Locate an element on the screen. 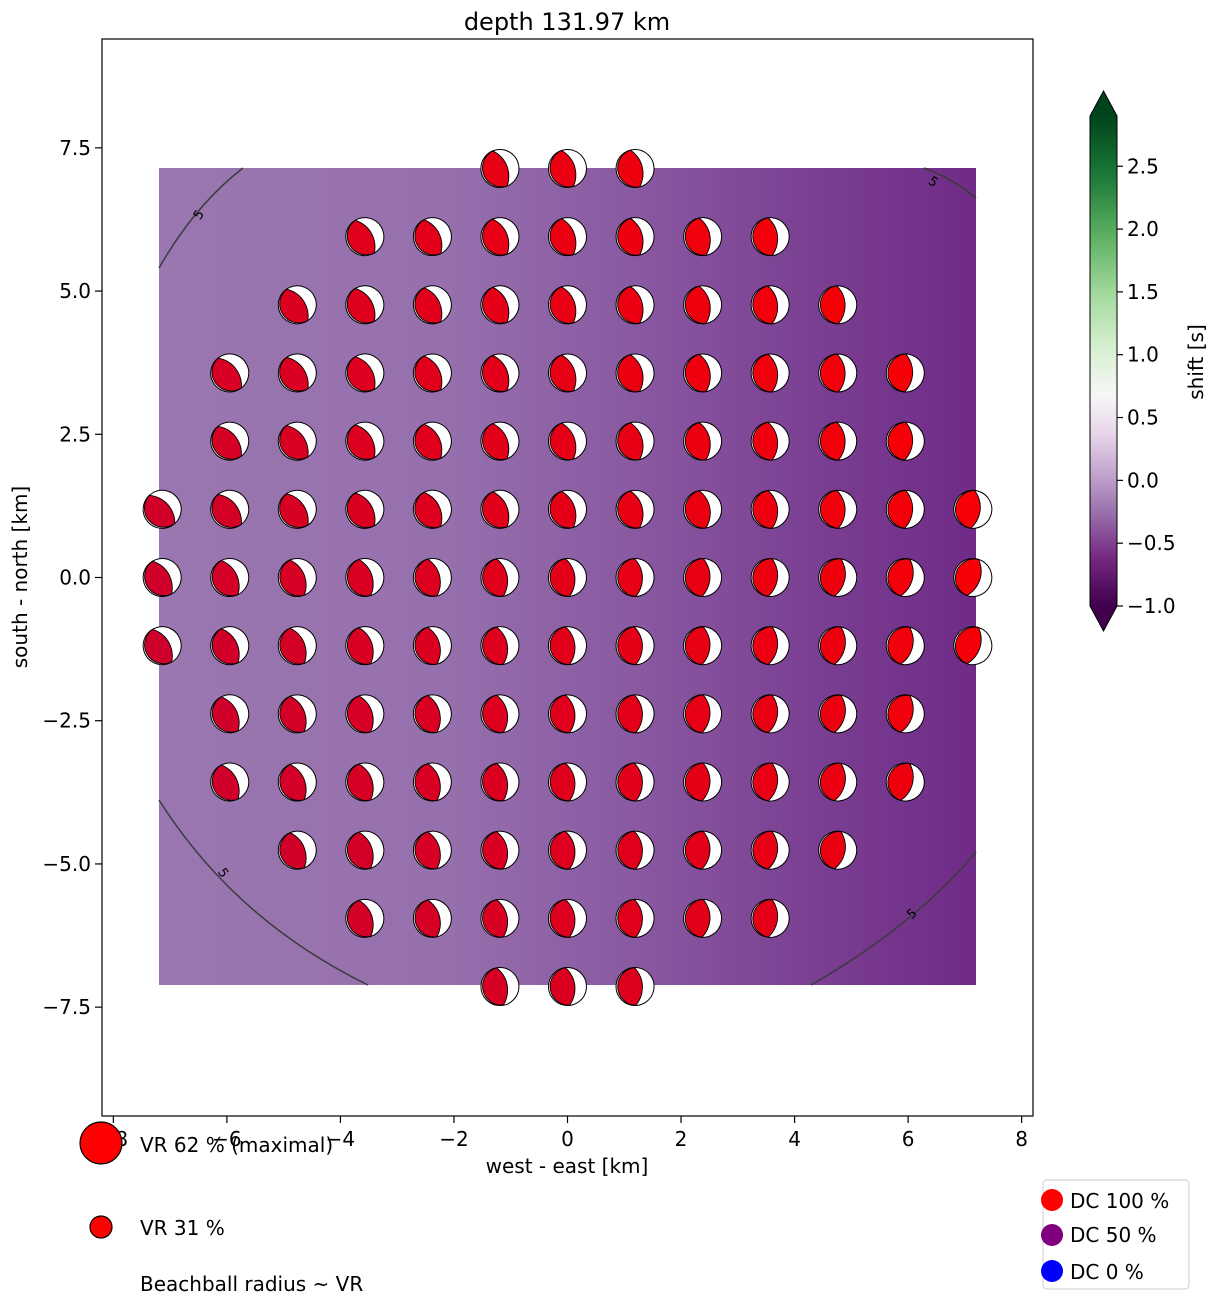  legend-size-large-label: VR 62 % (maximal) is located at coordinates (236, 1145).